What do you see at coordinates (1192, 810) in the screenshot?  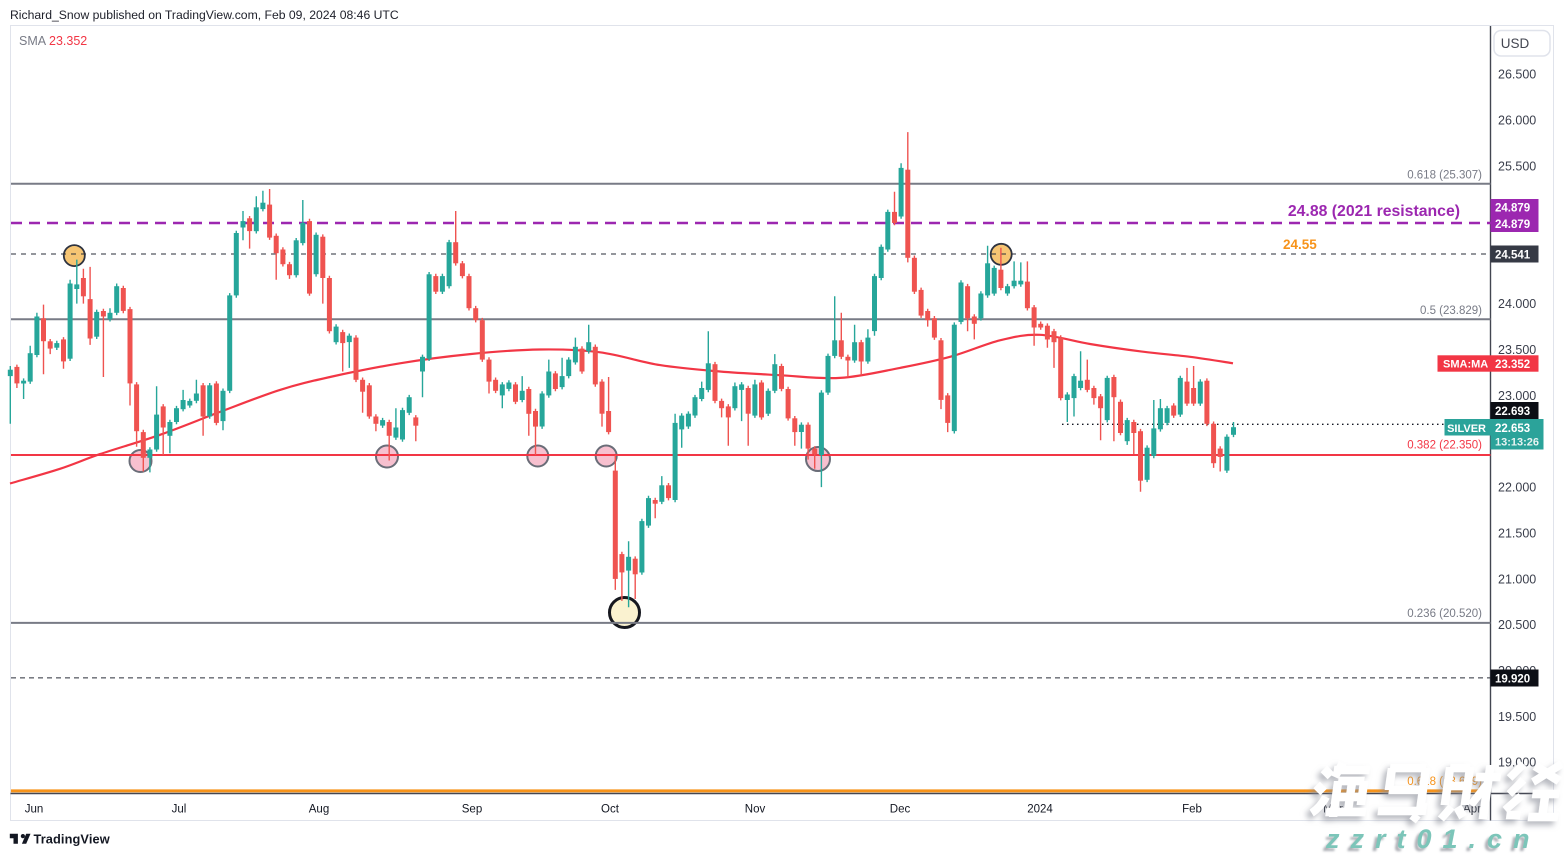 I see `svg-text: Feb` at bounding box center [1192, 810].